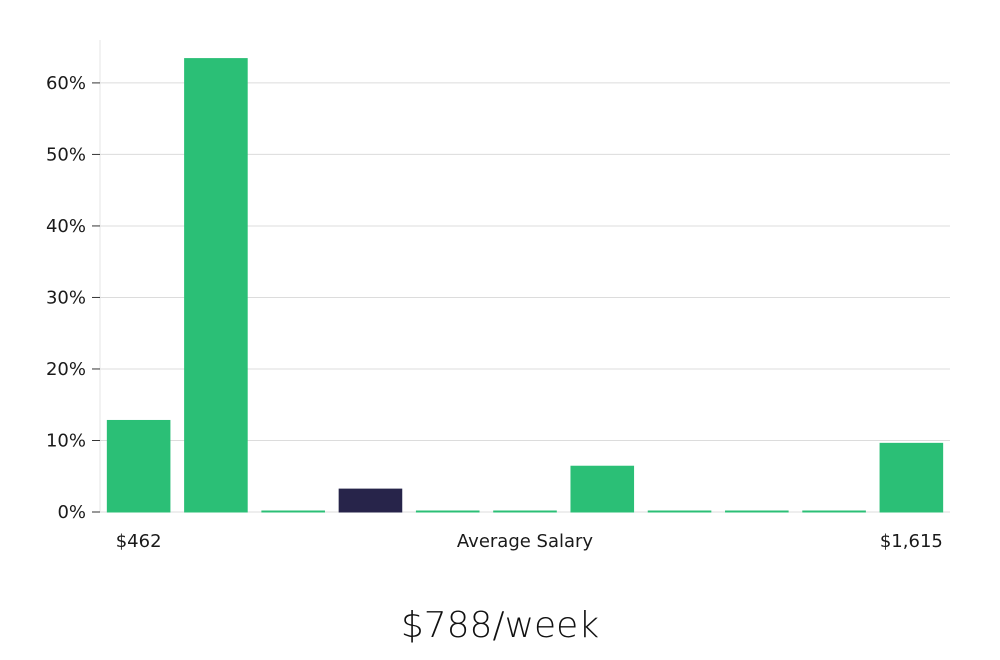 The width and height of the screenshot is (1000, 660). What do you see at coordinates (66, 440) in the screenshot?
I see `y-tick-label: 10%` at bounding box center [66, 440].